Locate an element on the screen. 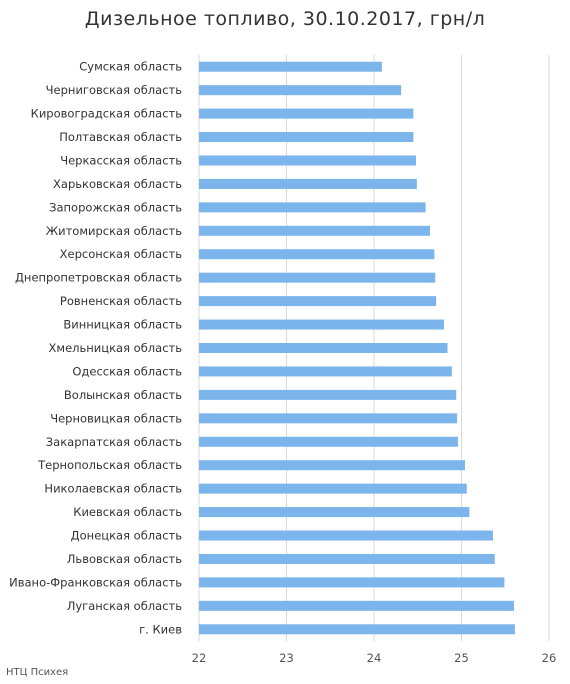  category-label: Донецкая область is located at coordinates (127, 536).